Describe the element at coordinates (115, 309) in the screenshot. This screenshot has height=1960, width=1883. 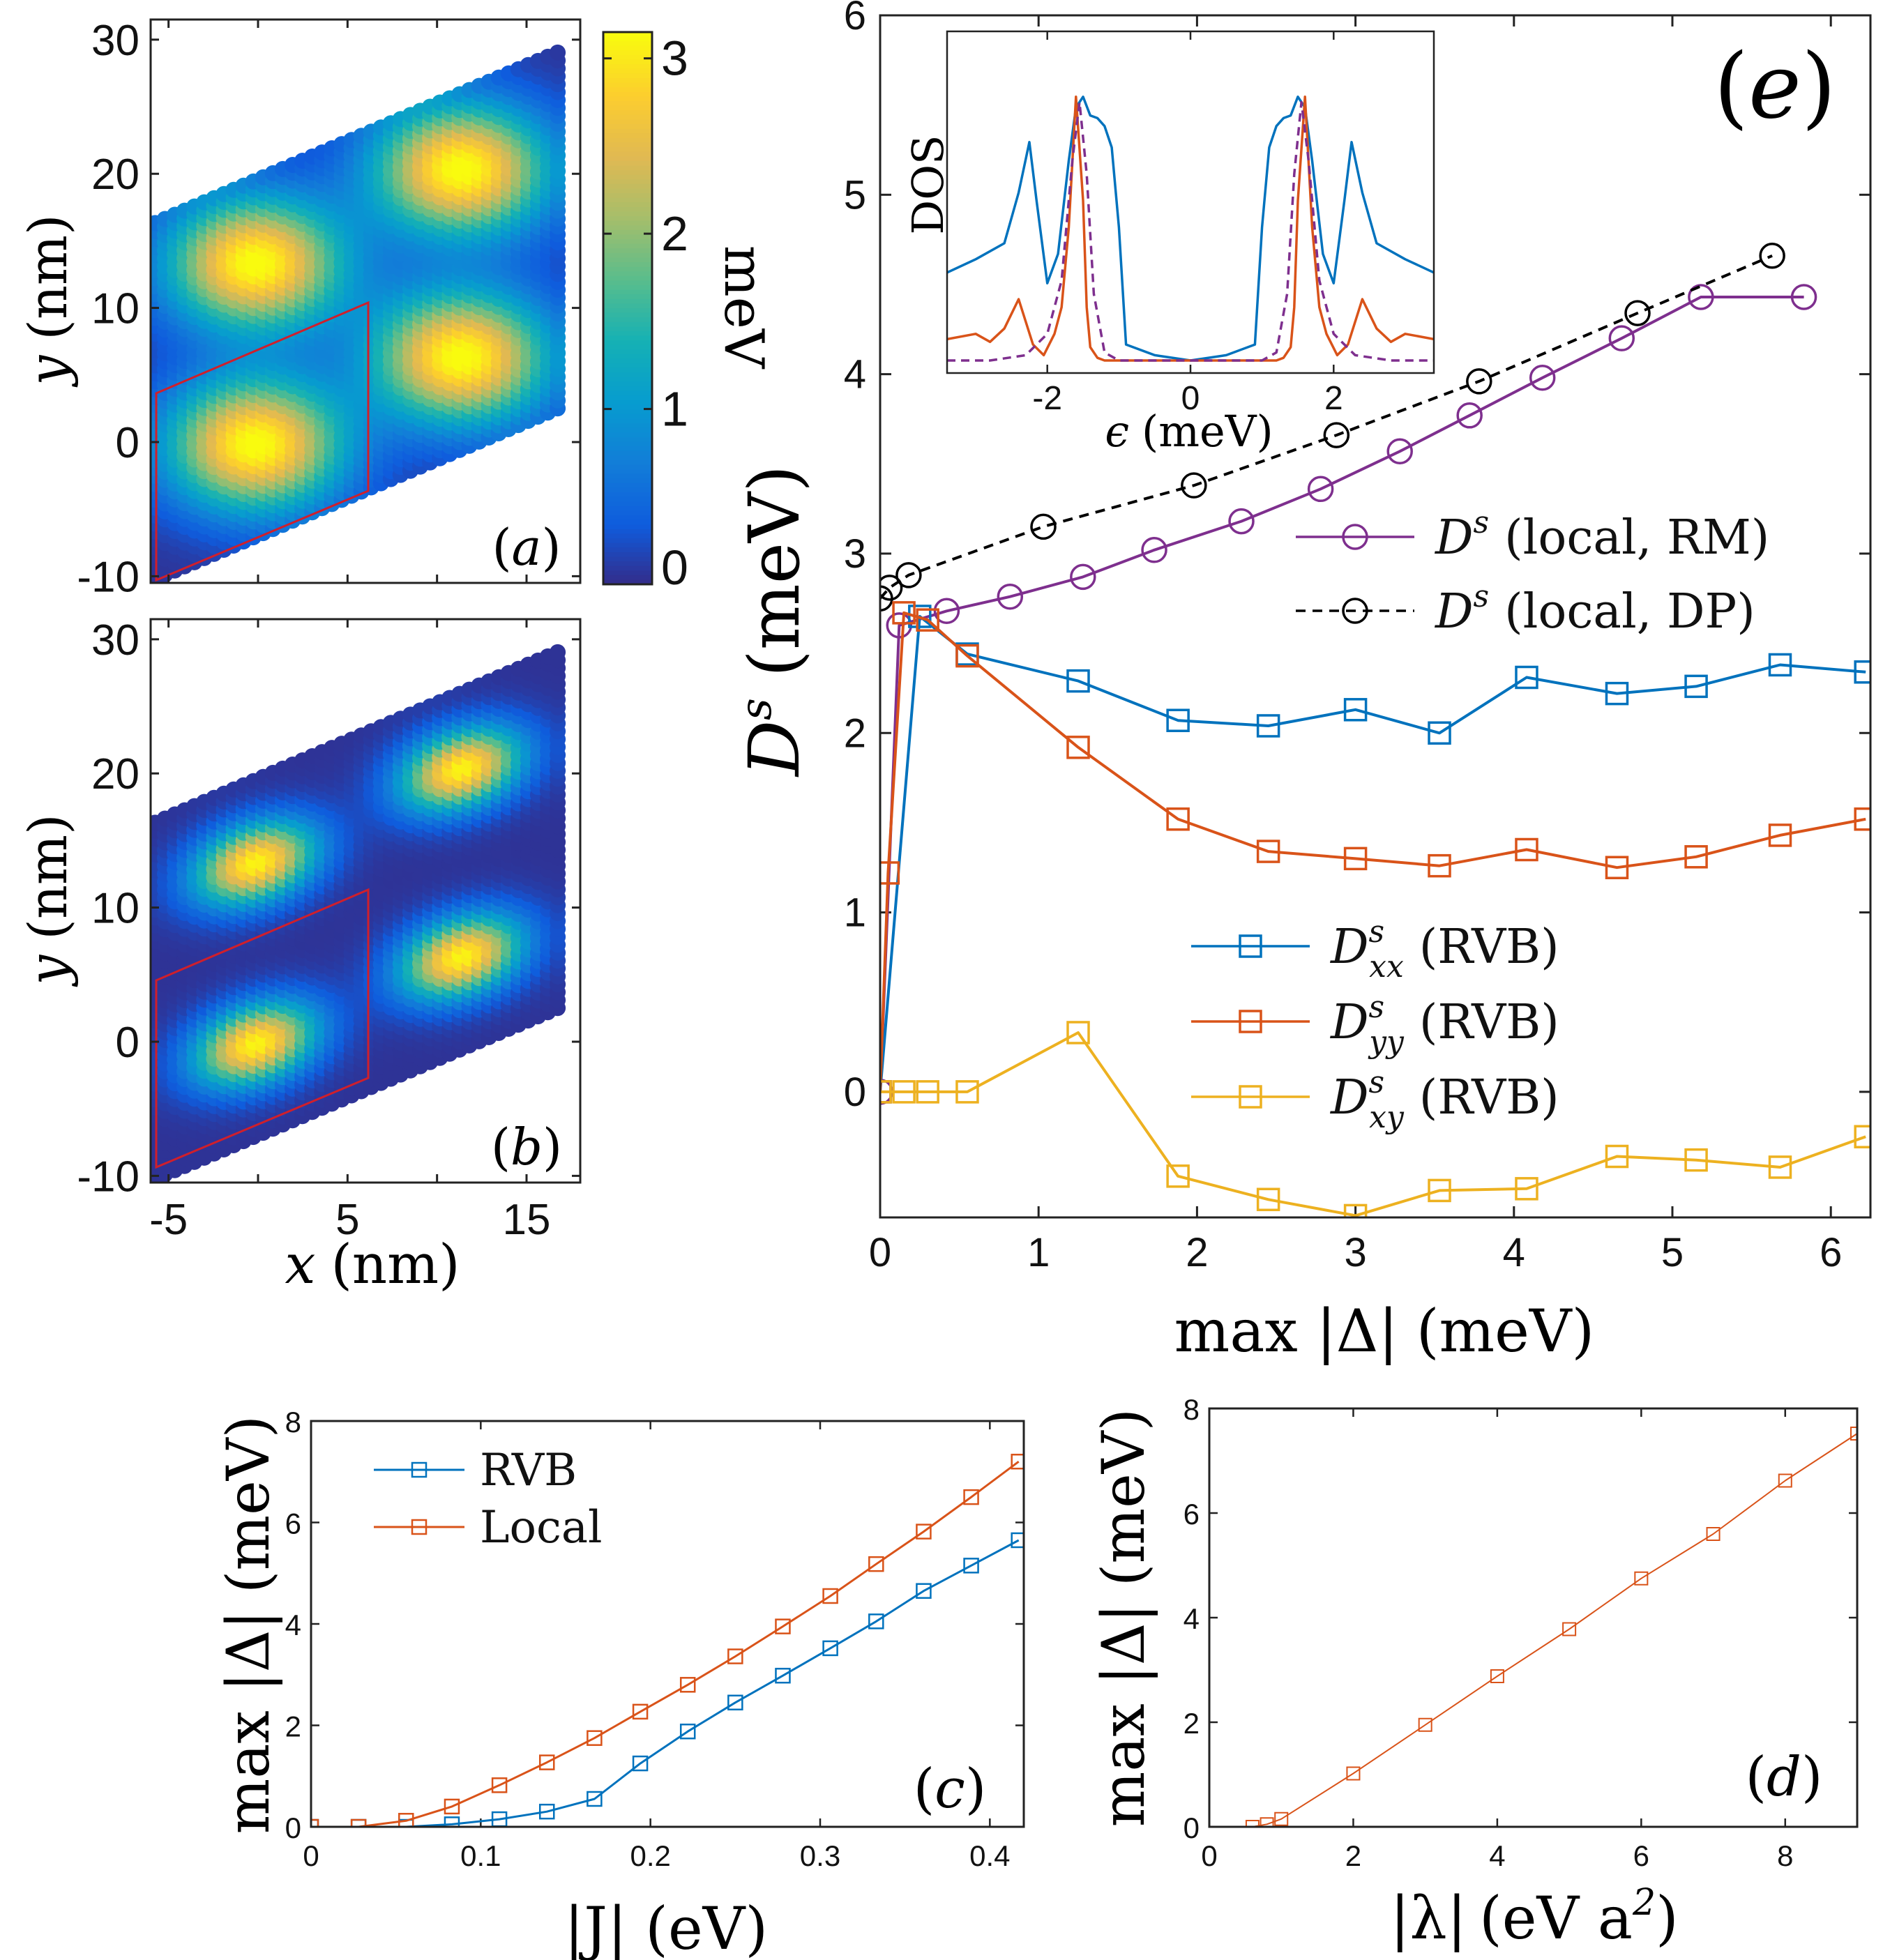
I see `ytick-label: 10` at that location.